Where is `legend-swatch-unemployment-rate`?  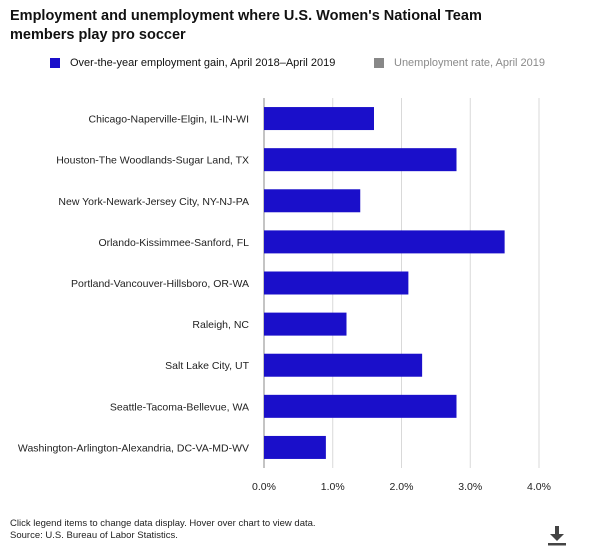 legend-swatch-unemployment-rate is located at coordinates (379, 63).